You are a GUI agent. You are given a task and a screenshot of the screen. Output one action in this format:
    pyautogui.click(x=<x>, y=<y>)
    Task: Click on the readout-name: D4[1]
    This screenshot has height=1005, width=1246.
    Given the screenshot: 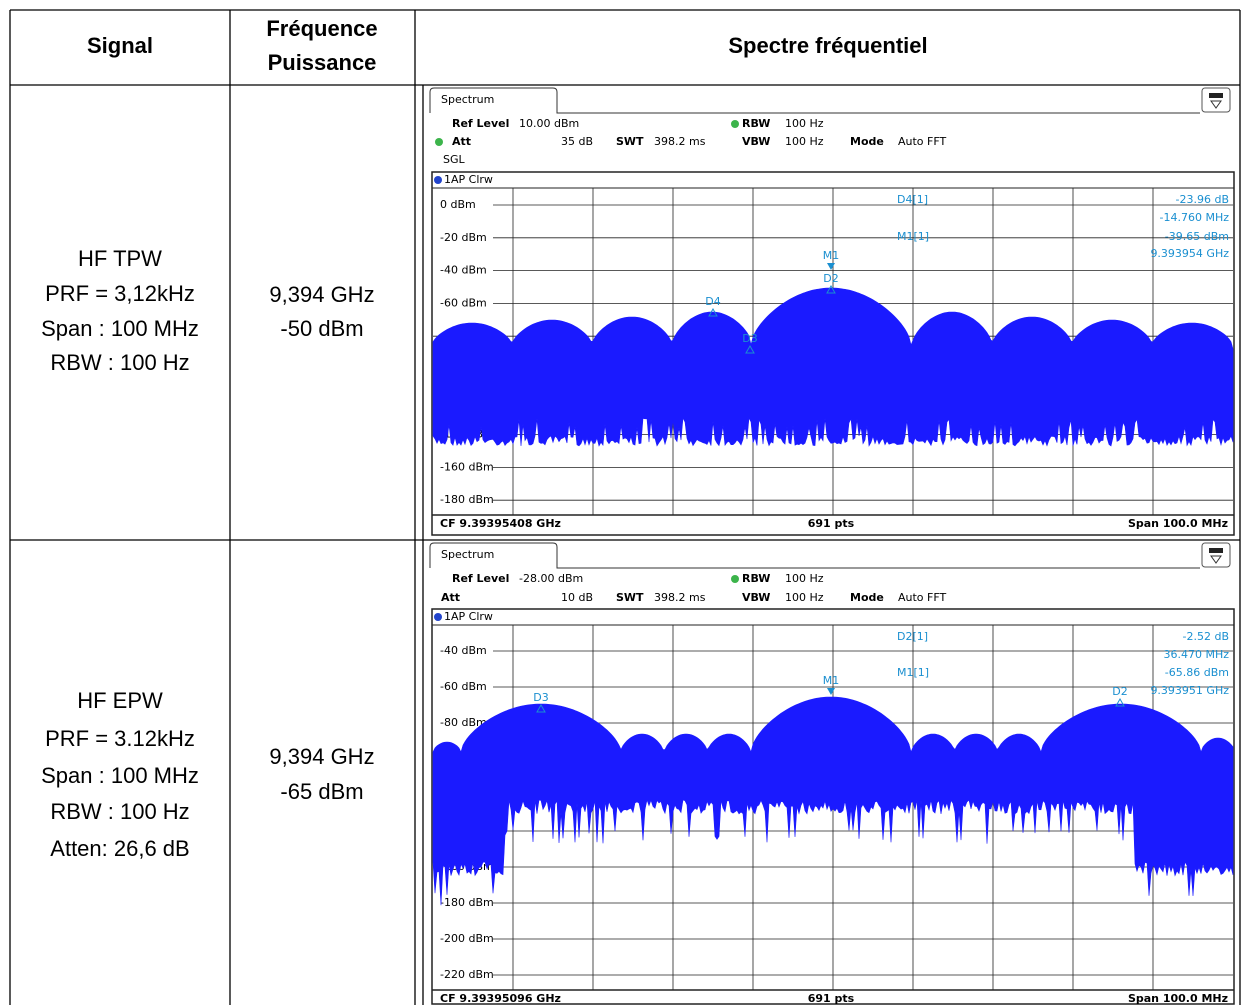 What is the action you would take?
    pyautogui.click(x=912, y=199)
    